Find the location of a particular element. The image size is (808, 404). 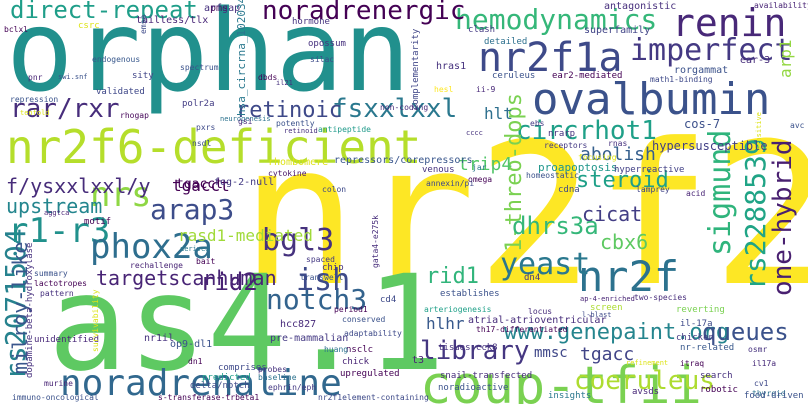

word-imperfect: imperfect is located at coordinates (711, 50).